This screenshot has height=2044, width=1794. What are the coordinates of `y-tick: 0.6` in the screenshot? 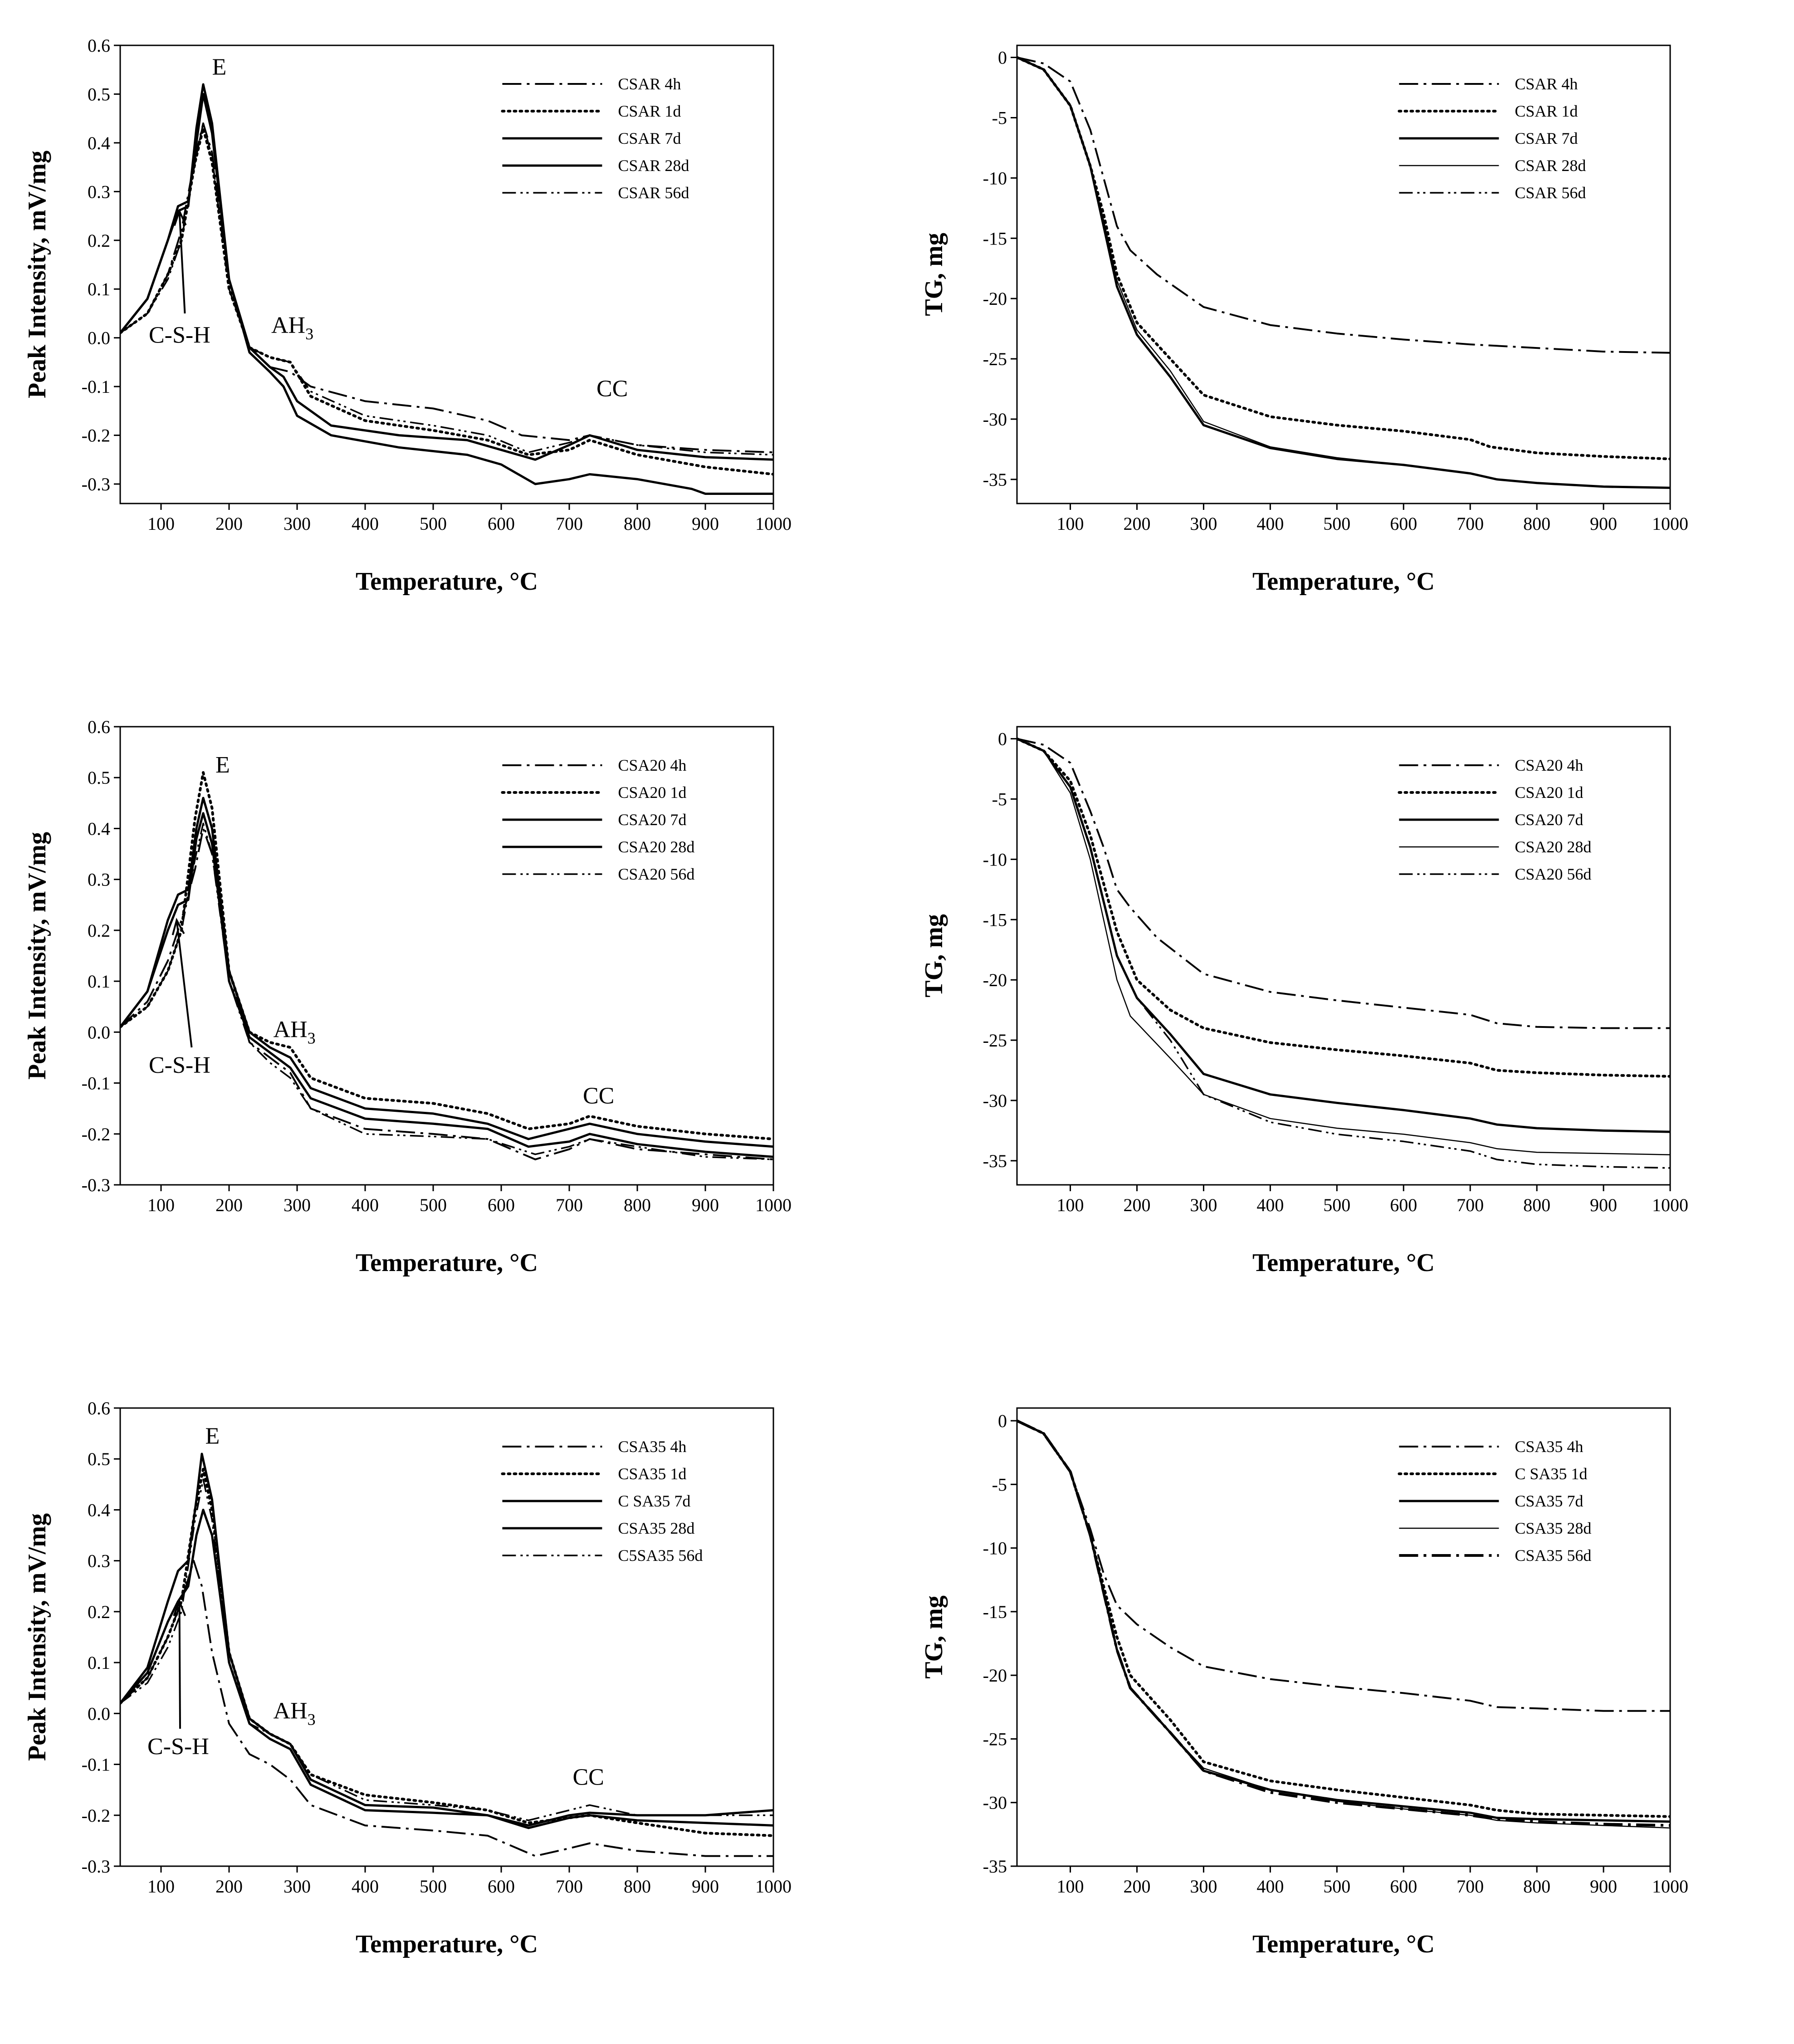 It's located at (104, 45).